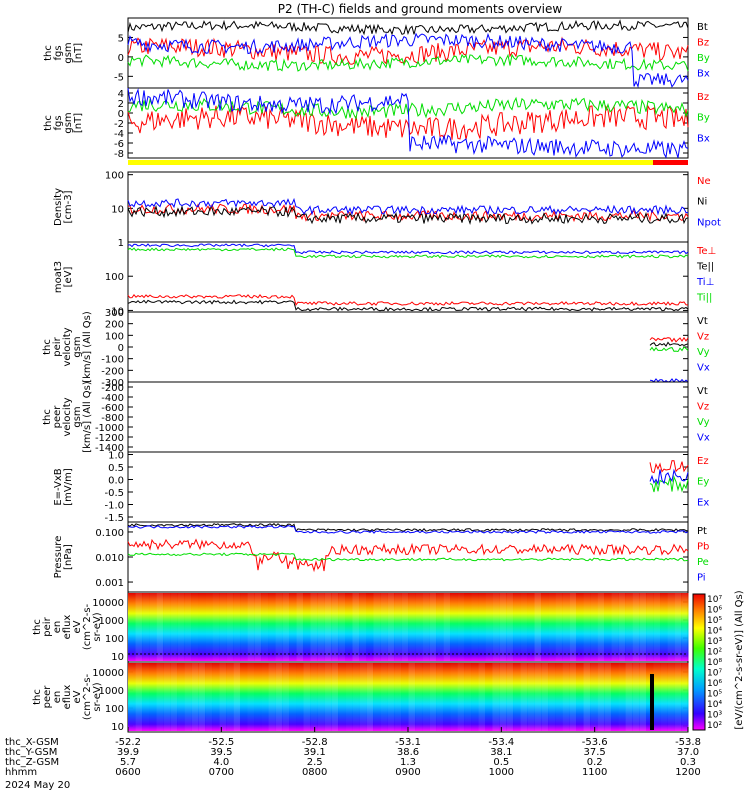  What do you see at coordinates (47, 417) in the screenshot?
I see `peer_velocity-ylabel: thc` at bounding box center [47, 417].